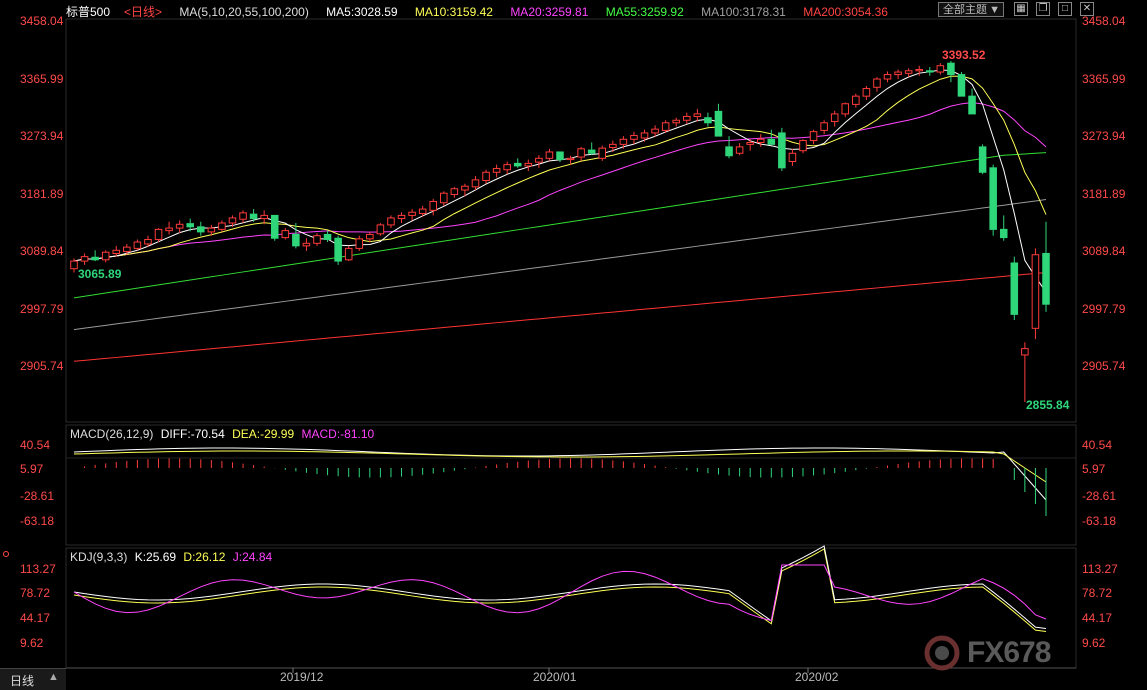 Image resolution: width=1147 pixels, height=690 pixels. What do you see at coordinates (32, 643) in the screenshot?
I see `kdj-axis-label: 9.62` at bounding box center [32, 643].